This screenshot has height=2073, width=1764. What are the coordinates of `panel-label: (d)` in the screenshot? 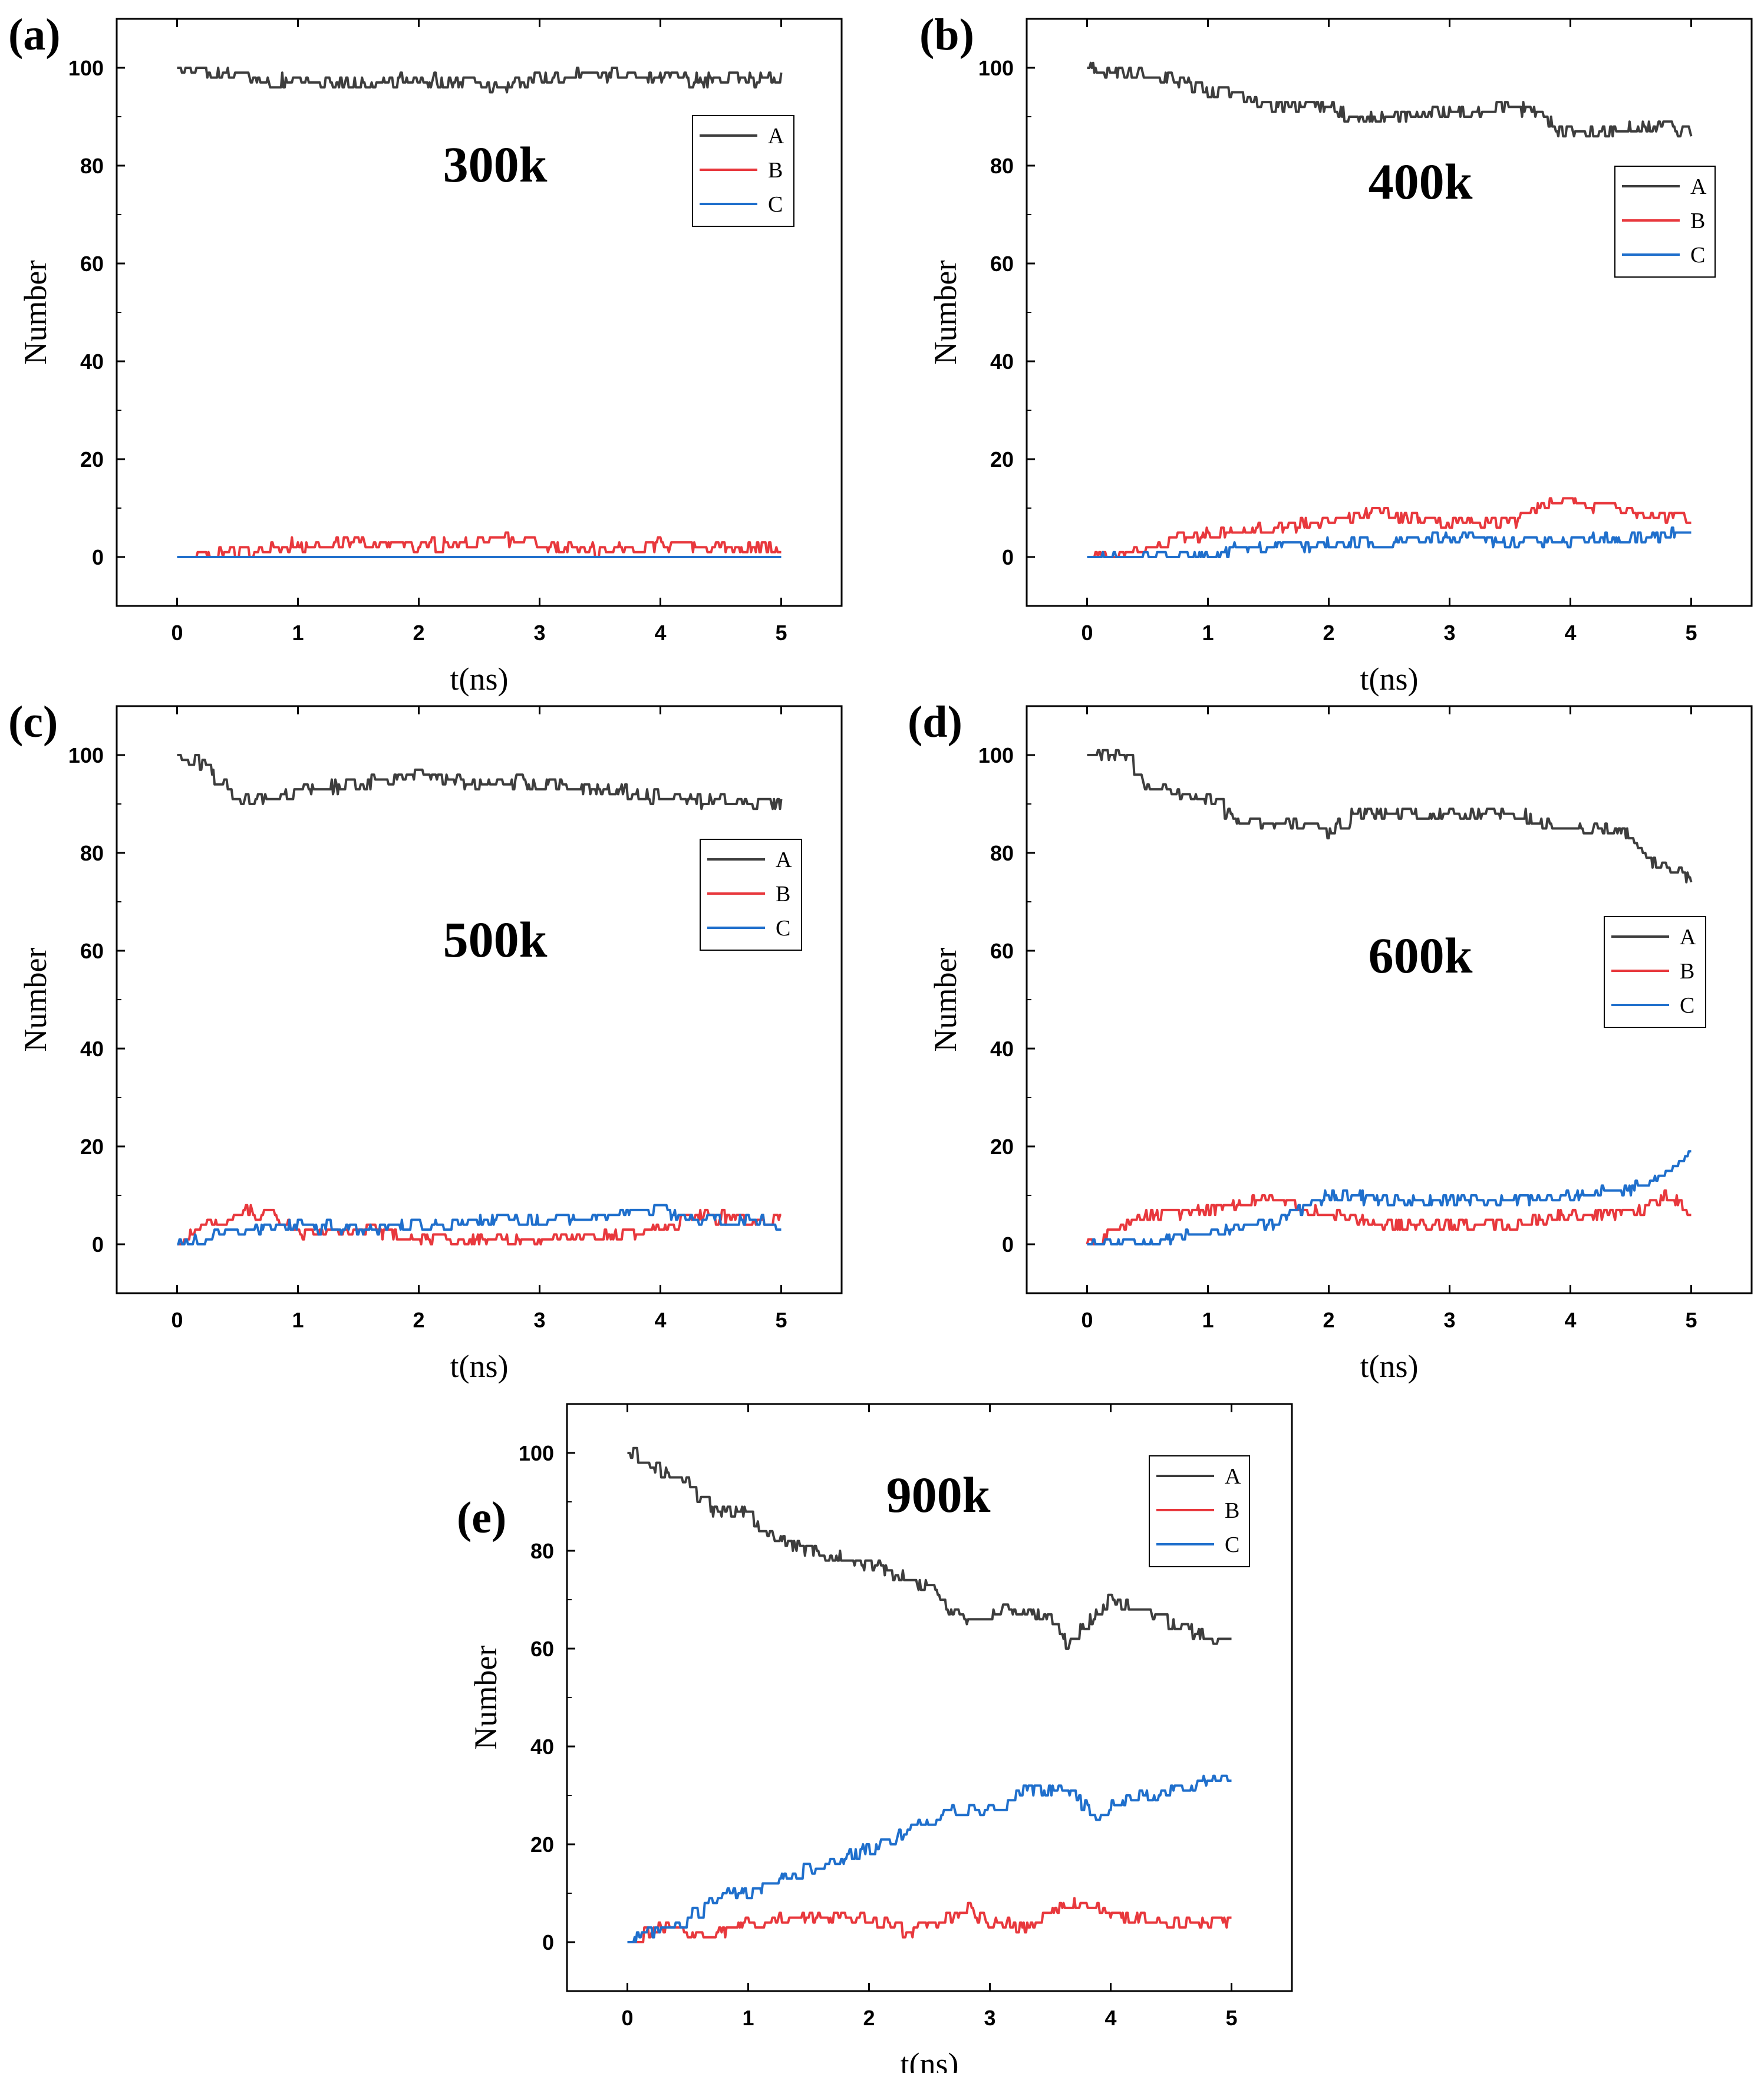 It's located at (935, 722).